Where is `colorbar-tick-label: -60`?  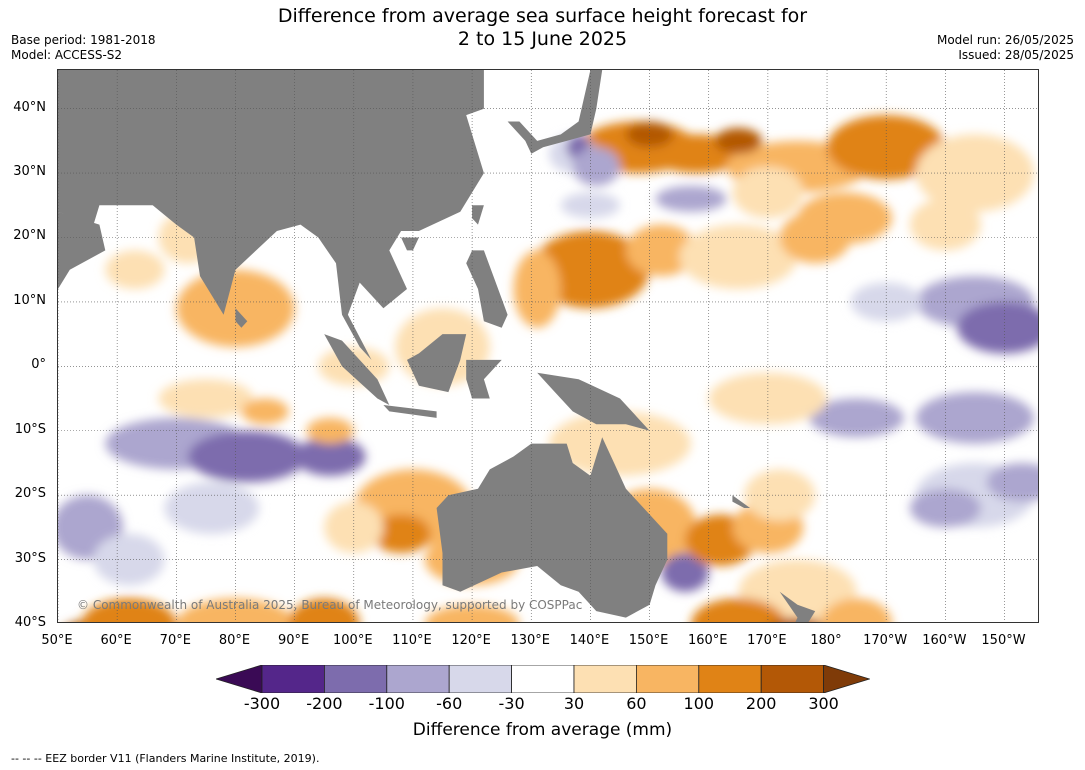
colorbar-tick-label: -60 is located at coordinates (449, 703).